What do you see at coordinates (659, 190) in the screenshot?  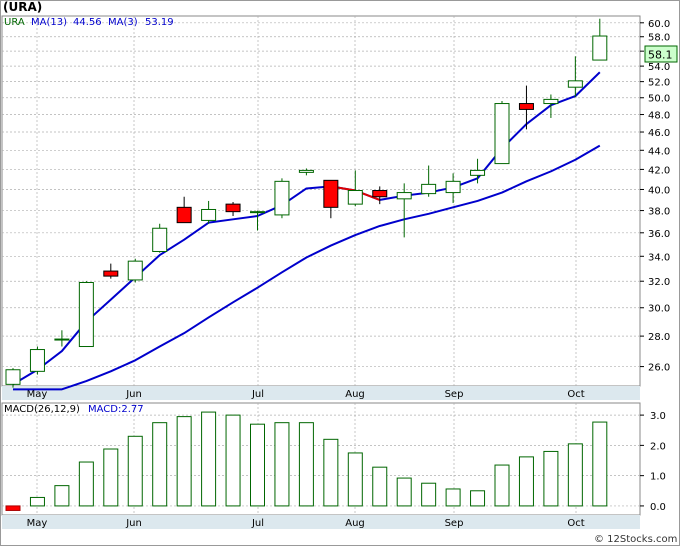 I see `price-tick-label: 40.0` at bounding box center [659, 190].